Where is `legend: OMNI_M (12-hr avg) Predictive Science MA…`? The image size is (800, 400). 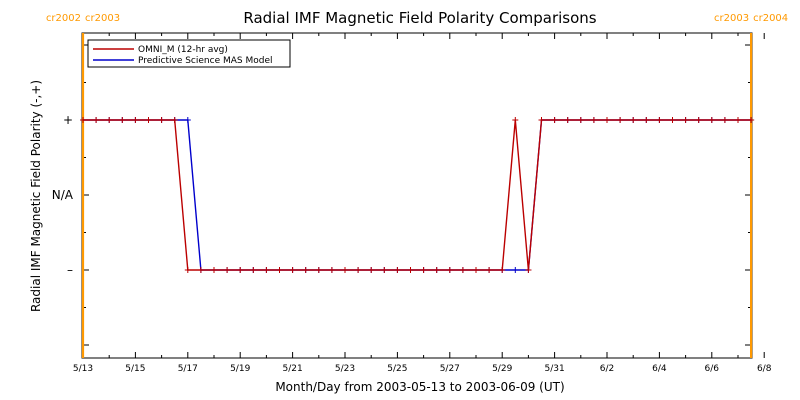 legend: OMNI_M (12-hr avg) Predictive Science MA… is located at coordinates (189, 53).